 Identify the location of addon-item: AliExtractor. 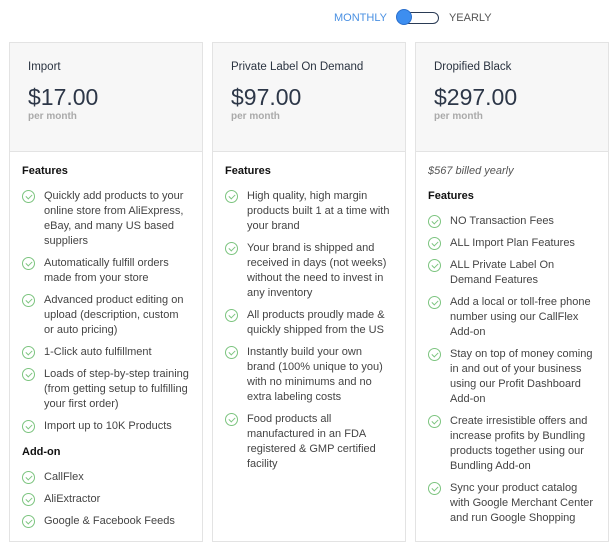
(106, 499).